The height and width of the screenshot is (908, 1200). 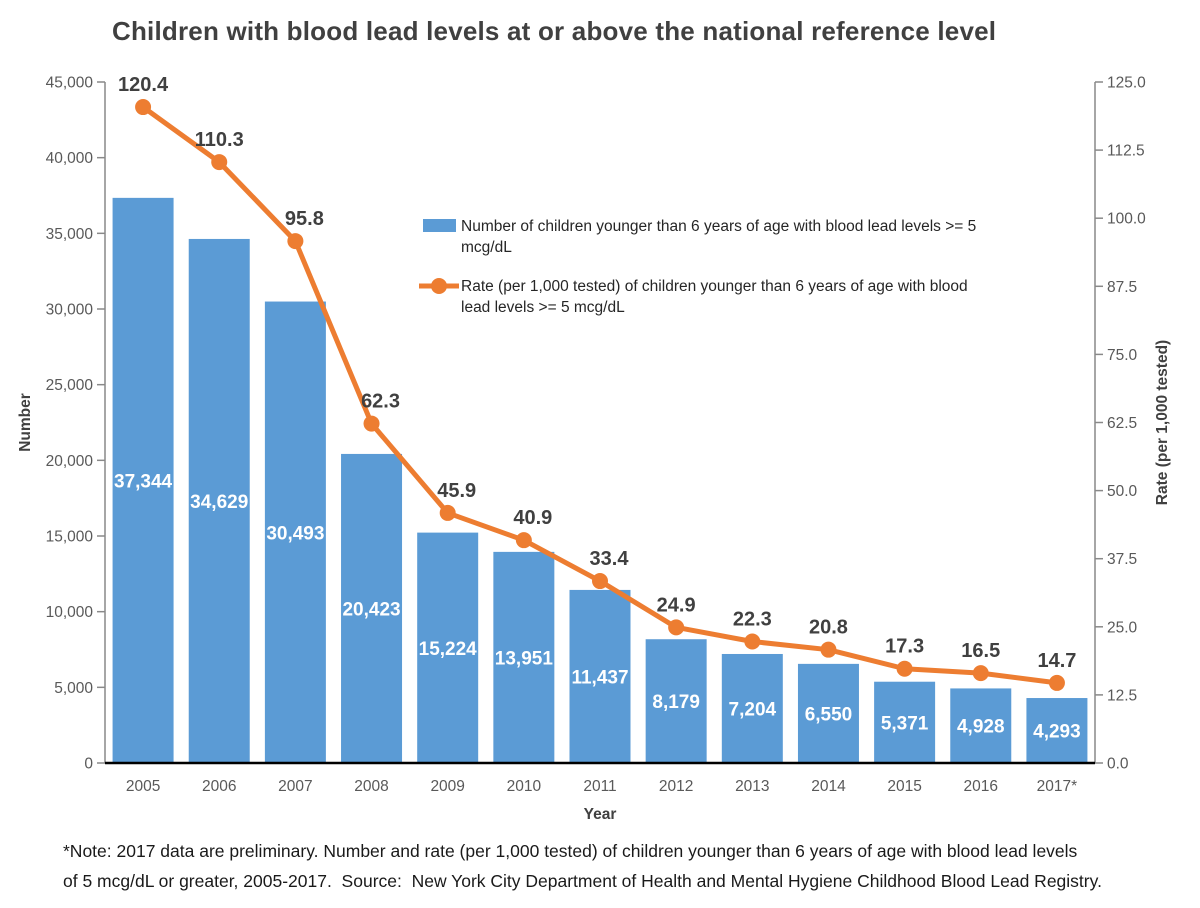 What do you see at coordinates (1122, 287) in the screenshot?
I see `y-axis-right-tick-label: 87.5` at bounding box center [1122, 287].